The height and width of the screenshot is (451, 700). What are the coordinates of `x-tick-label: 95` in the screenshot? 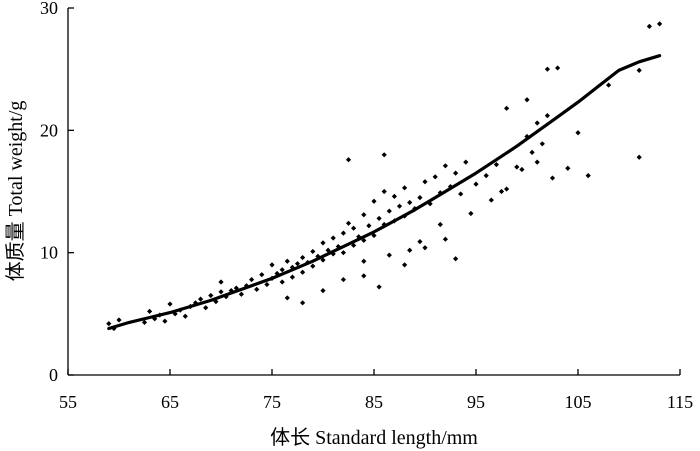 It's located at (476, 402).